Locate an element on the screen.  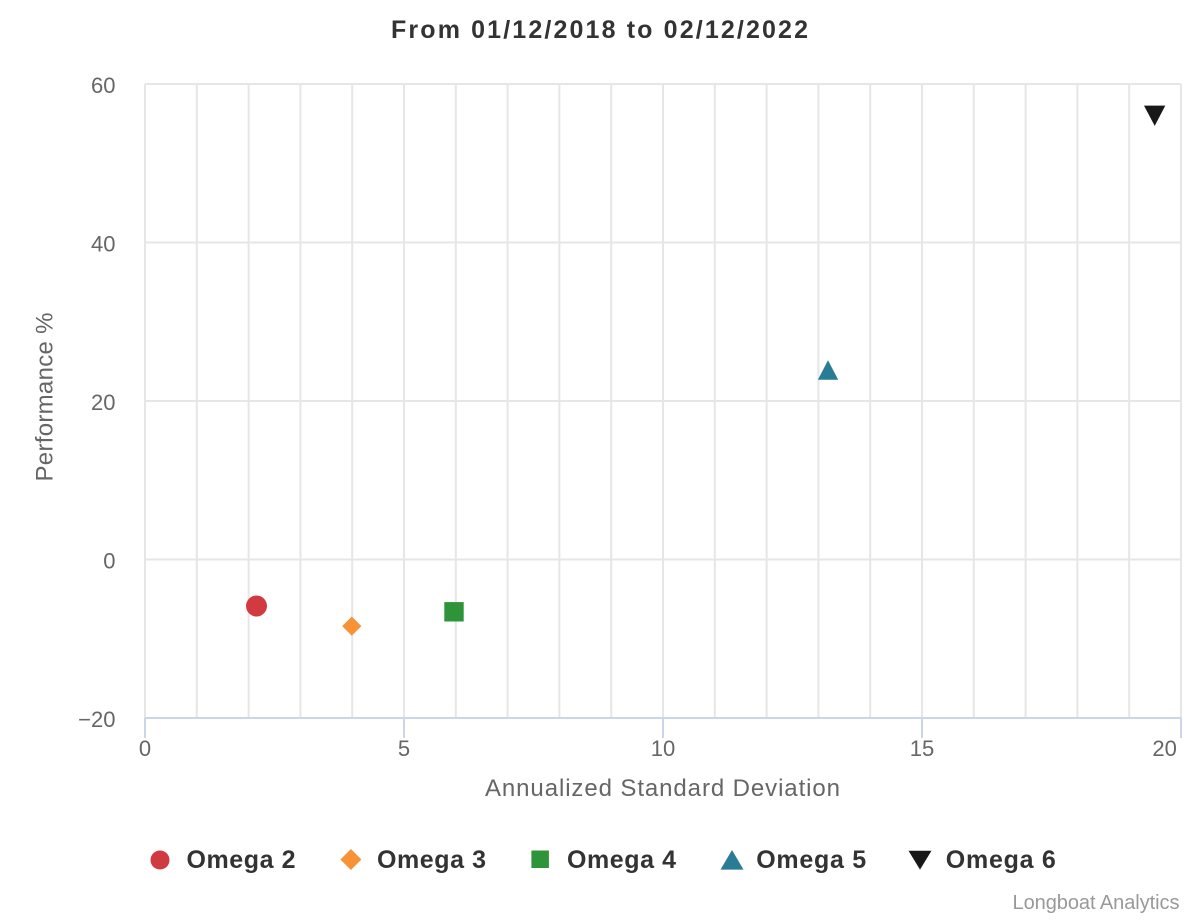
svg-text: Omega 2 is located at coordinates (241, 860).